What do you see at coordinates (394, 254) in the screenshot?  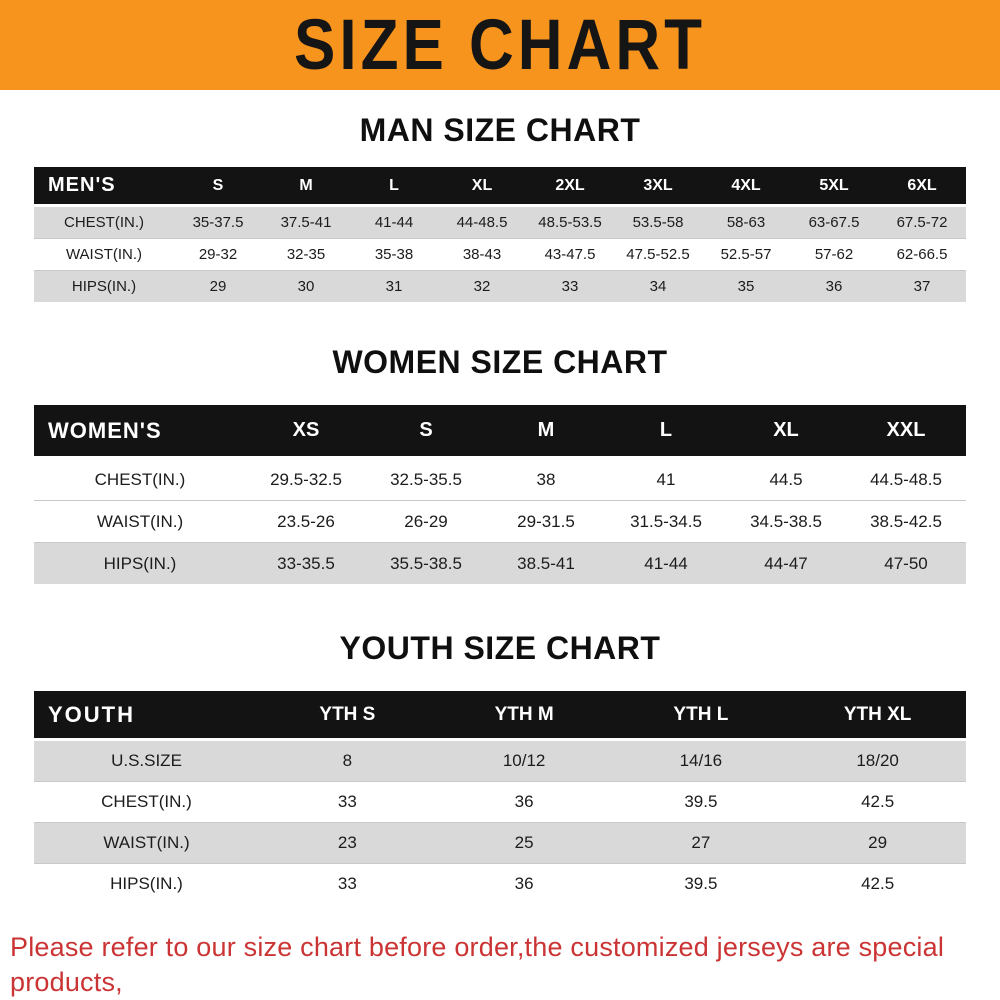 I see `value-cell: 35-38` at bounding box center [394, 254].